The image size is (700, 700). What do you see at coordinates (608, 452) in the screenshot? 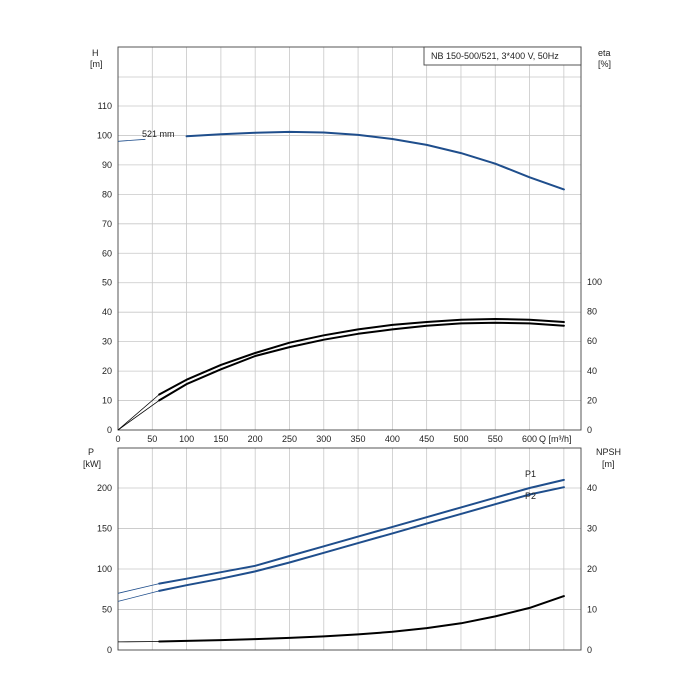
I see `npsh-axis-label-top: NPSH` at bounding box center [608, 452].